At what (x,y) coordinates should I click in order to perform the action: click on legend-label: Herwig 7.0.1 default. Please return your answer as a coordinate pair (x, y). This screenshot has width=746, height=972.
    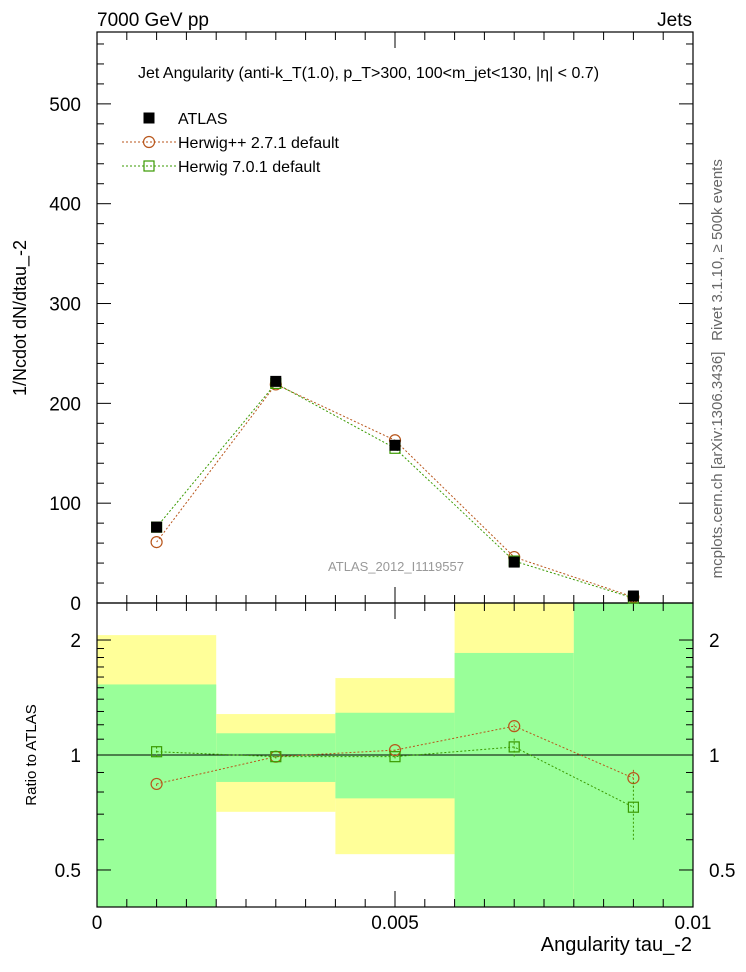
    Looking at the image, I should click on (249, 167).